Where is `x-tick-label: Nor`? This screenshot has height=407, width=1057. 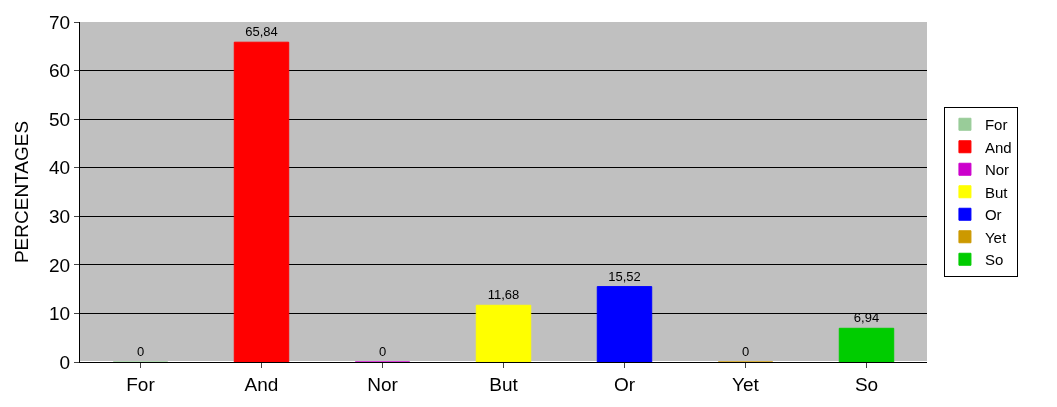 x-tick-label: Nor is located at coordinates (383, 384).